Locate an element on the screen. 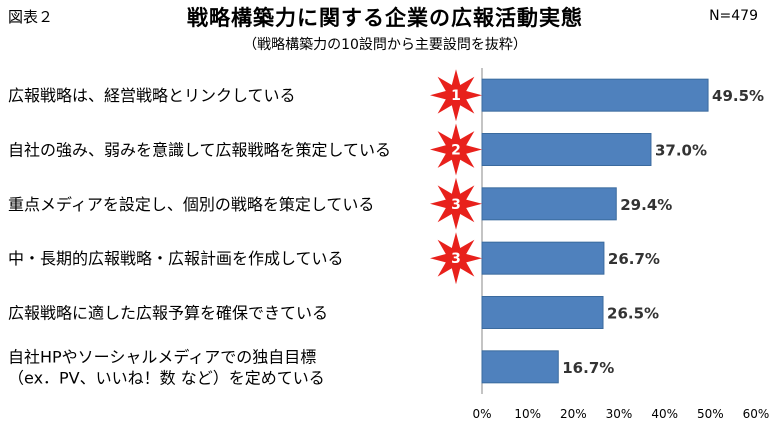 This screenshot has height=425, width=770. value-label: 26.7% is located at coordinates (634, 259).